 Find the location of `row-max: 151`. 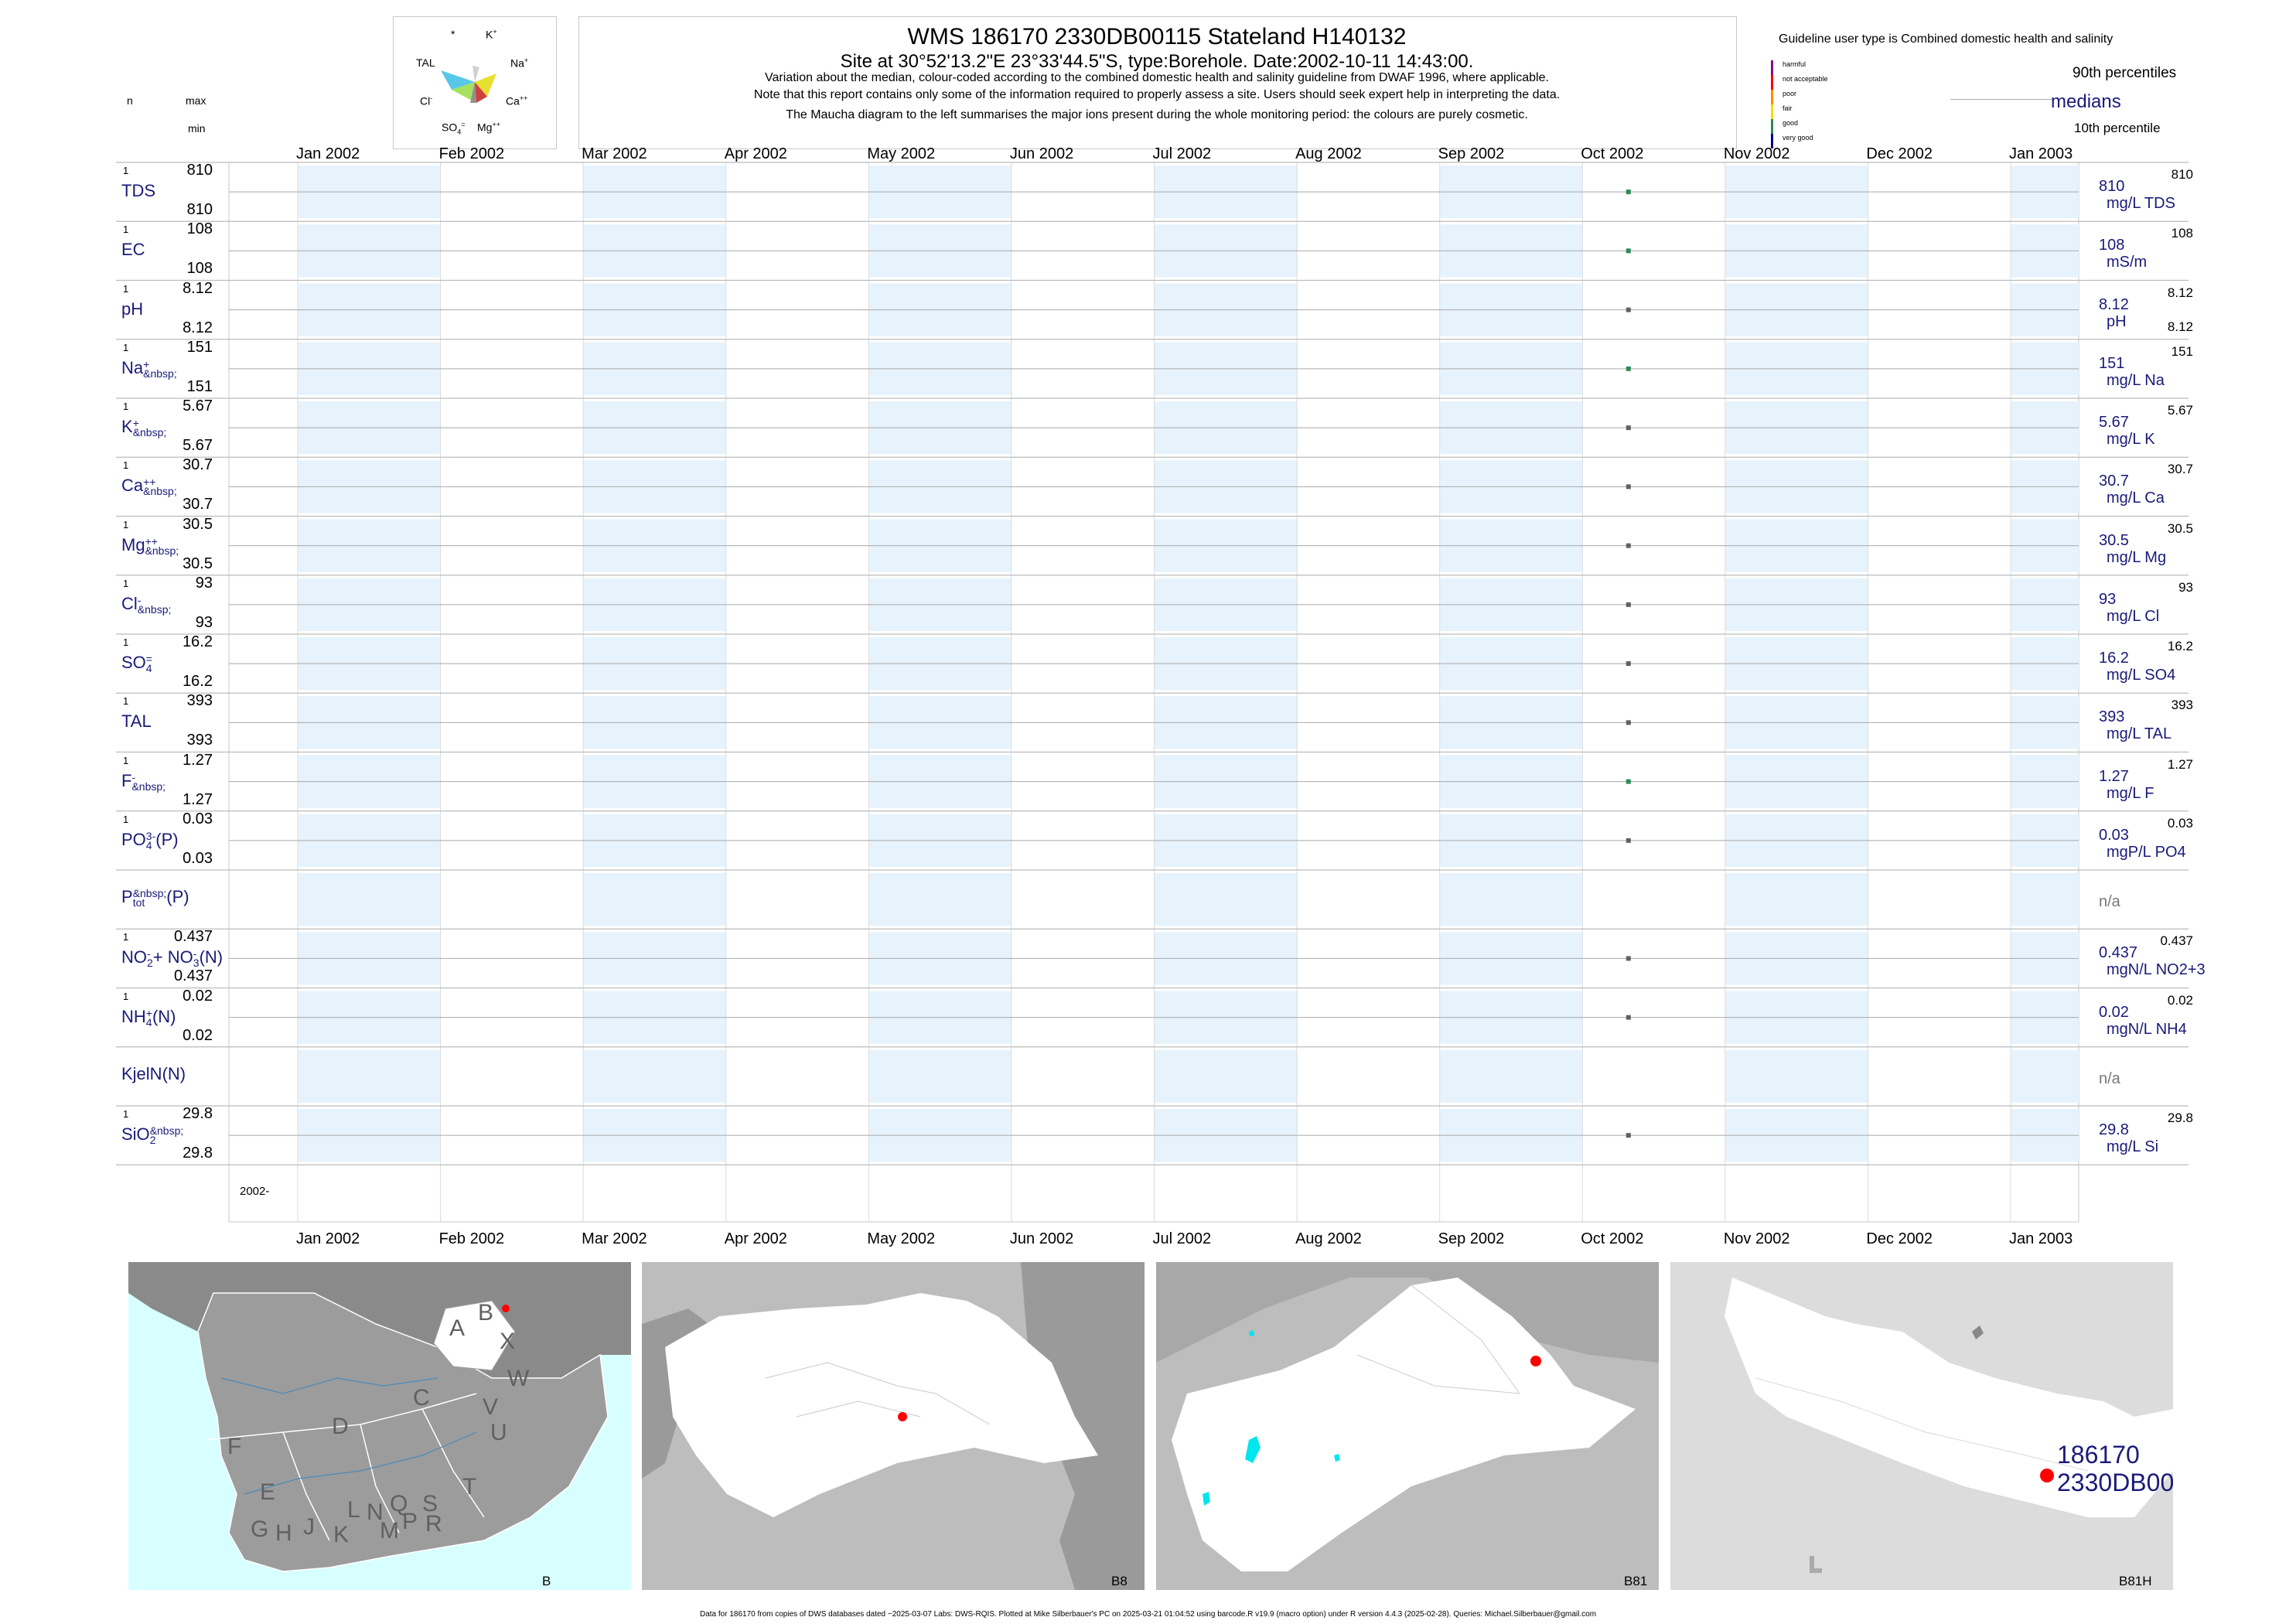

row-max: 151 is located at coordinates (199, 347).